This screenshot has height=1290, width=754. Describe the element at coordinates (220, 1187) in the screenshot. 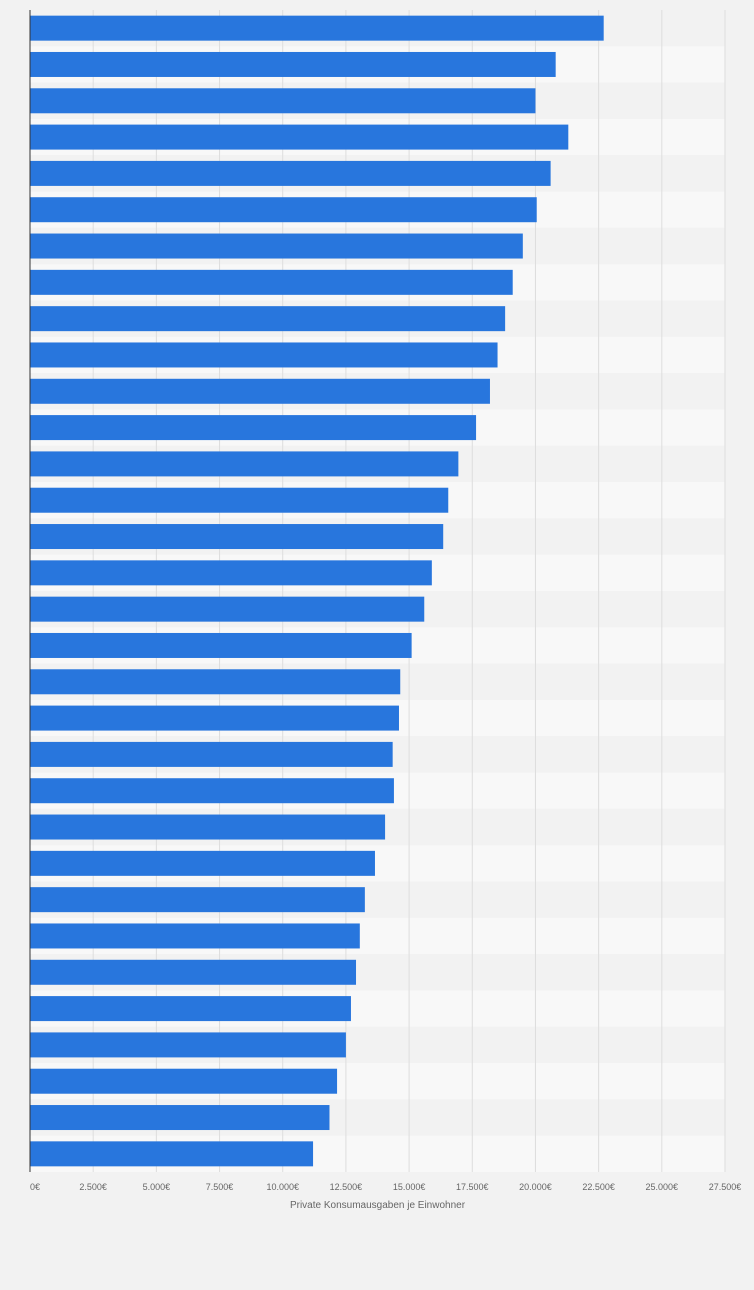

I see `x-tick-label: 7.500€` at that location.